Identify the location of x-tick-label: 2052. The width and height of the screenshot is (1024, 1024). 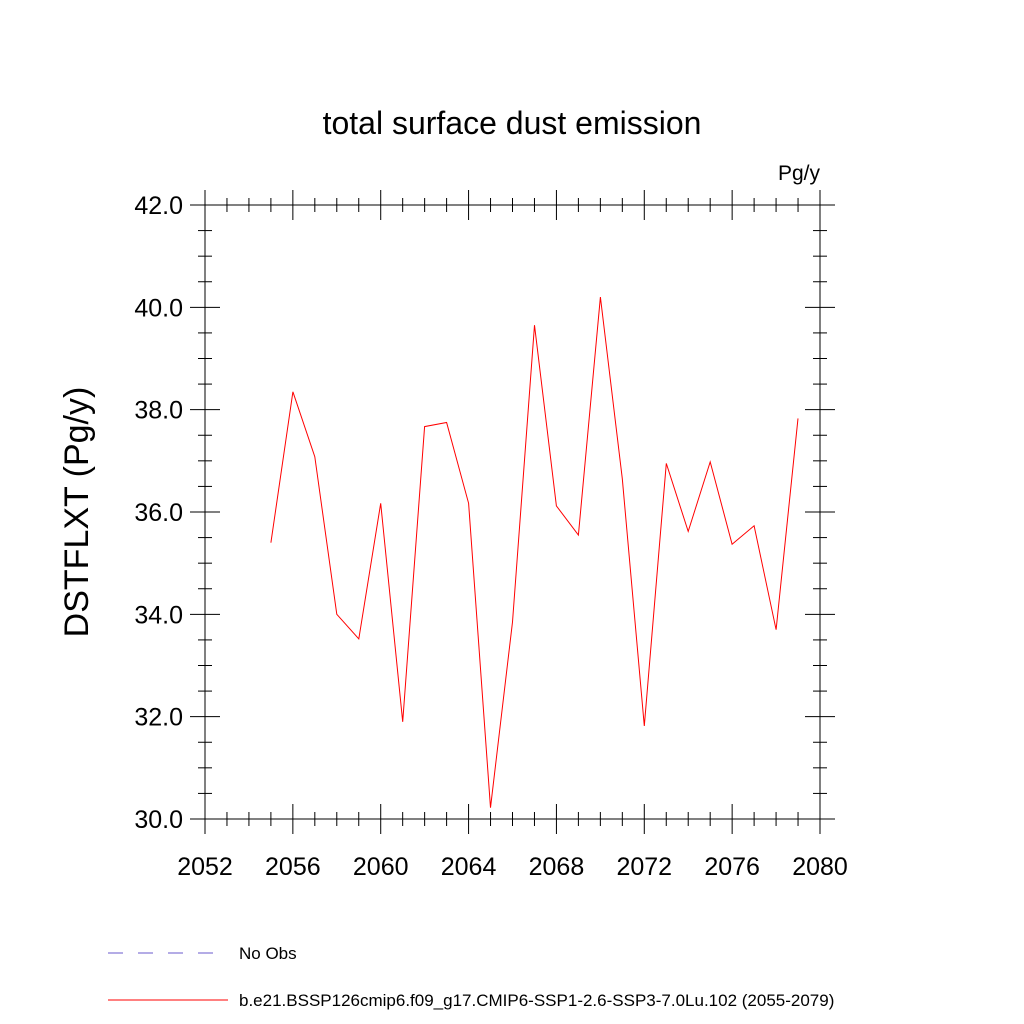
(205, 867).